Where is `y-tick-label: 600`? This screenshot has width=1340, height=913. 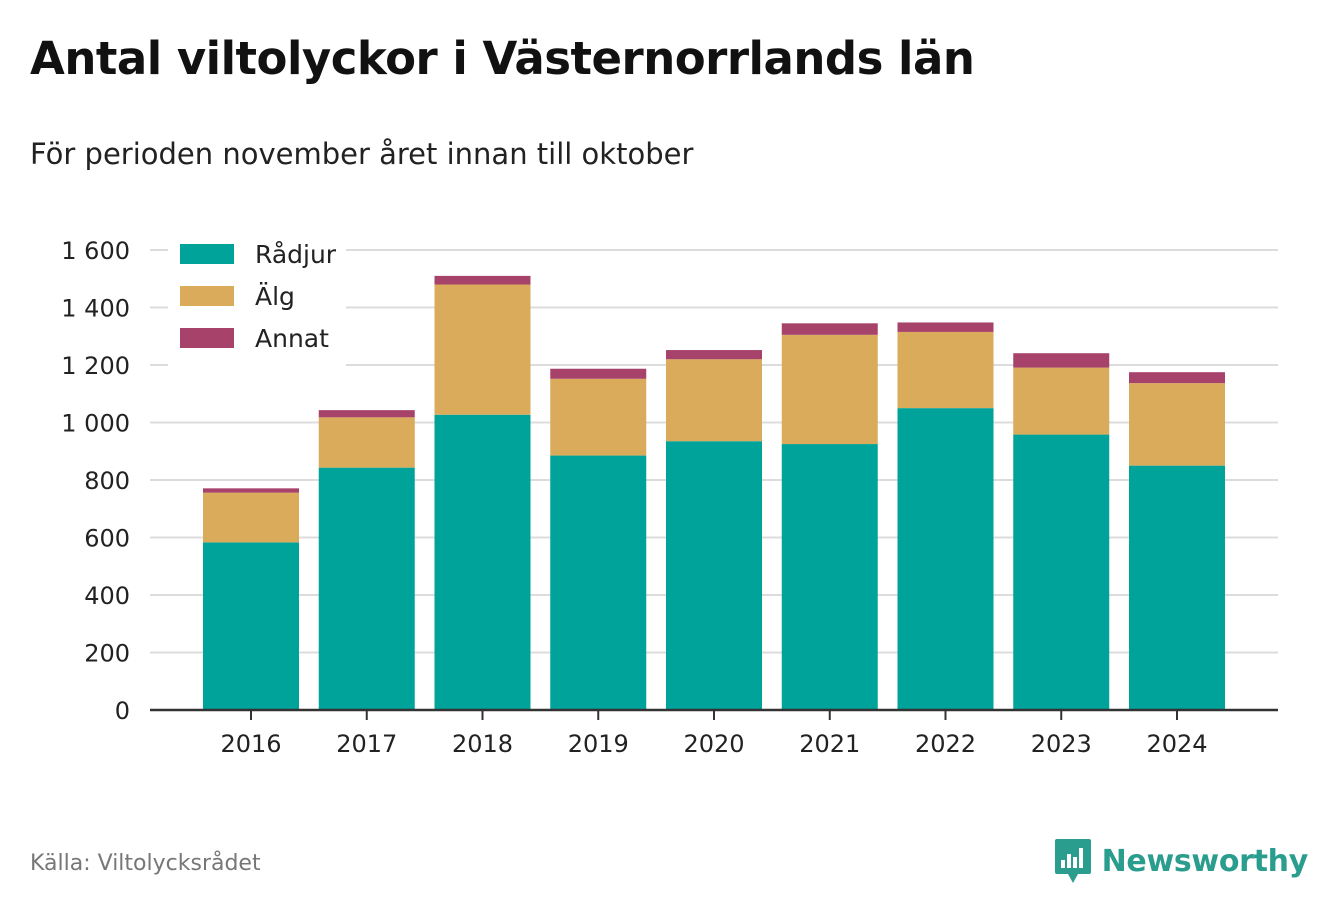
y-tick-label: 600 is located at coordinates (107, 539).